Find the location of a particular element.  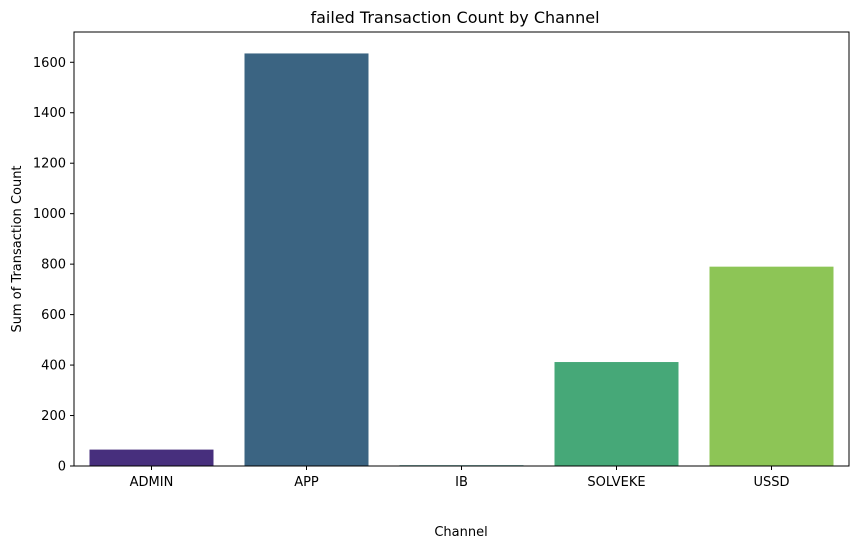

x-tick-label: ADMIN is located at coordinates (152, 482).